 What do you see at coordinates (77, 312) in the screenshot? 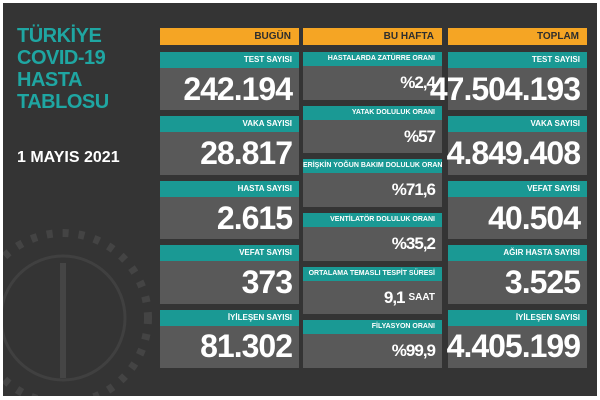
I see `emblem` at bounding box center [77, 312].